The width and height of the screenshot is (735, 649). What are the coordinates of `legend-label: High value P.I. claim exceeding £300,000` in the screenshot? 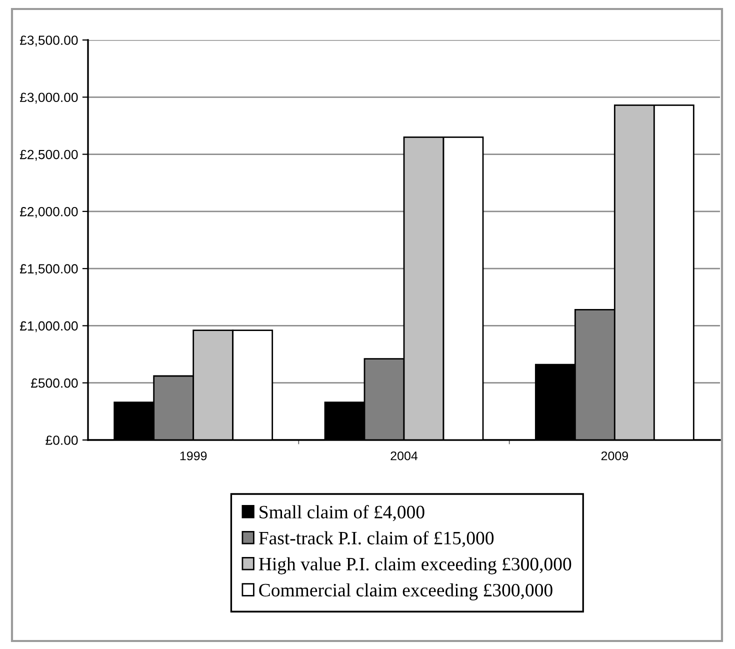 It's located at (415, 565).